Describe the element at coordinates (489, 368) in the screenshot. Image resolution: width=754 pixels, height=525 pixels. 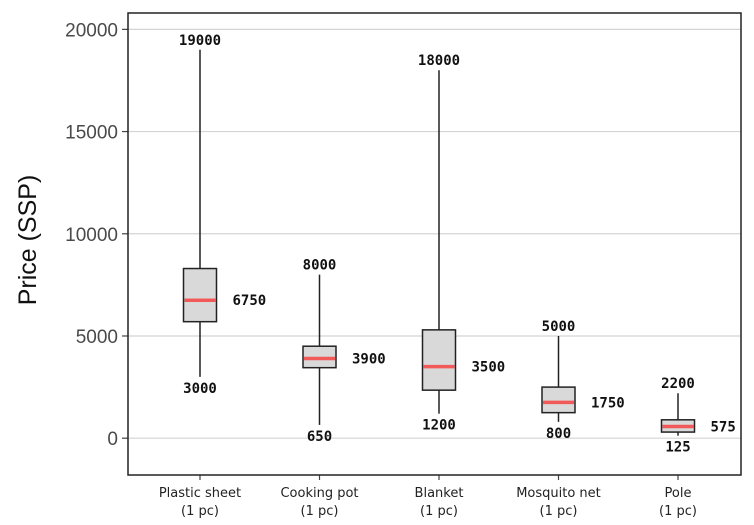
I see `median-label: 3500` at that location.